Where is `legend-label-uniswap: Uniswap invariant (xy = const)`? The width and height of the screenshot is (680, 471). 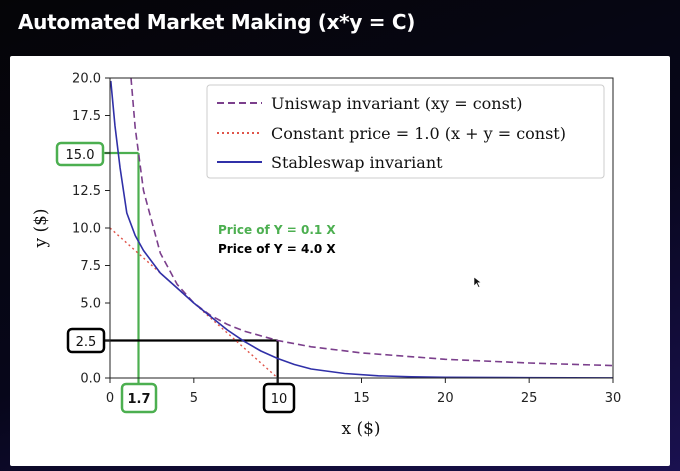
legend-label-uniswap: Uniswap invariant (xy = const) is located at coordinates (396, 103).